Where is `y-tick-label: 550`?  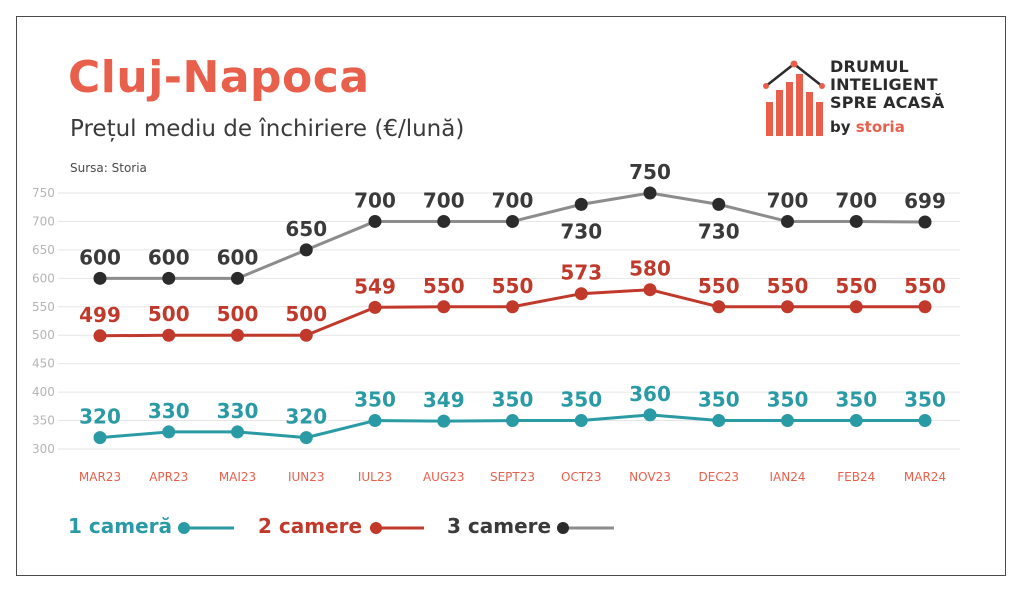 y-tick-label: 550 is located at coordinates (43, 307).